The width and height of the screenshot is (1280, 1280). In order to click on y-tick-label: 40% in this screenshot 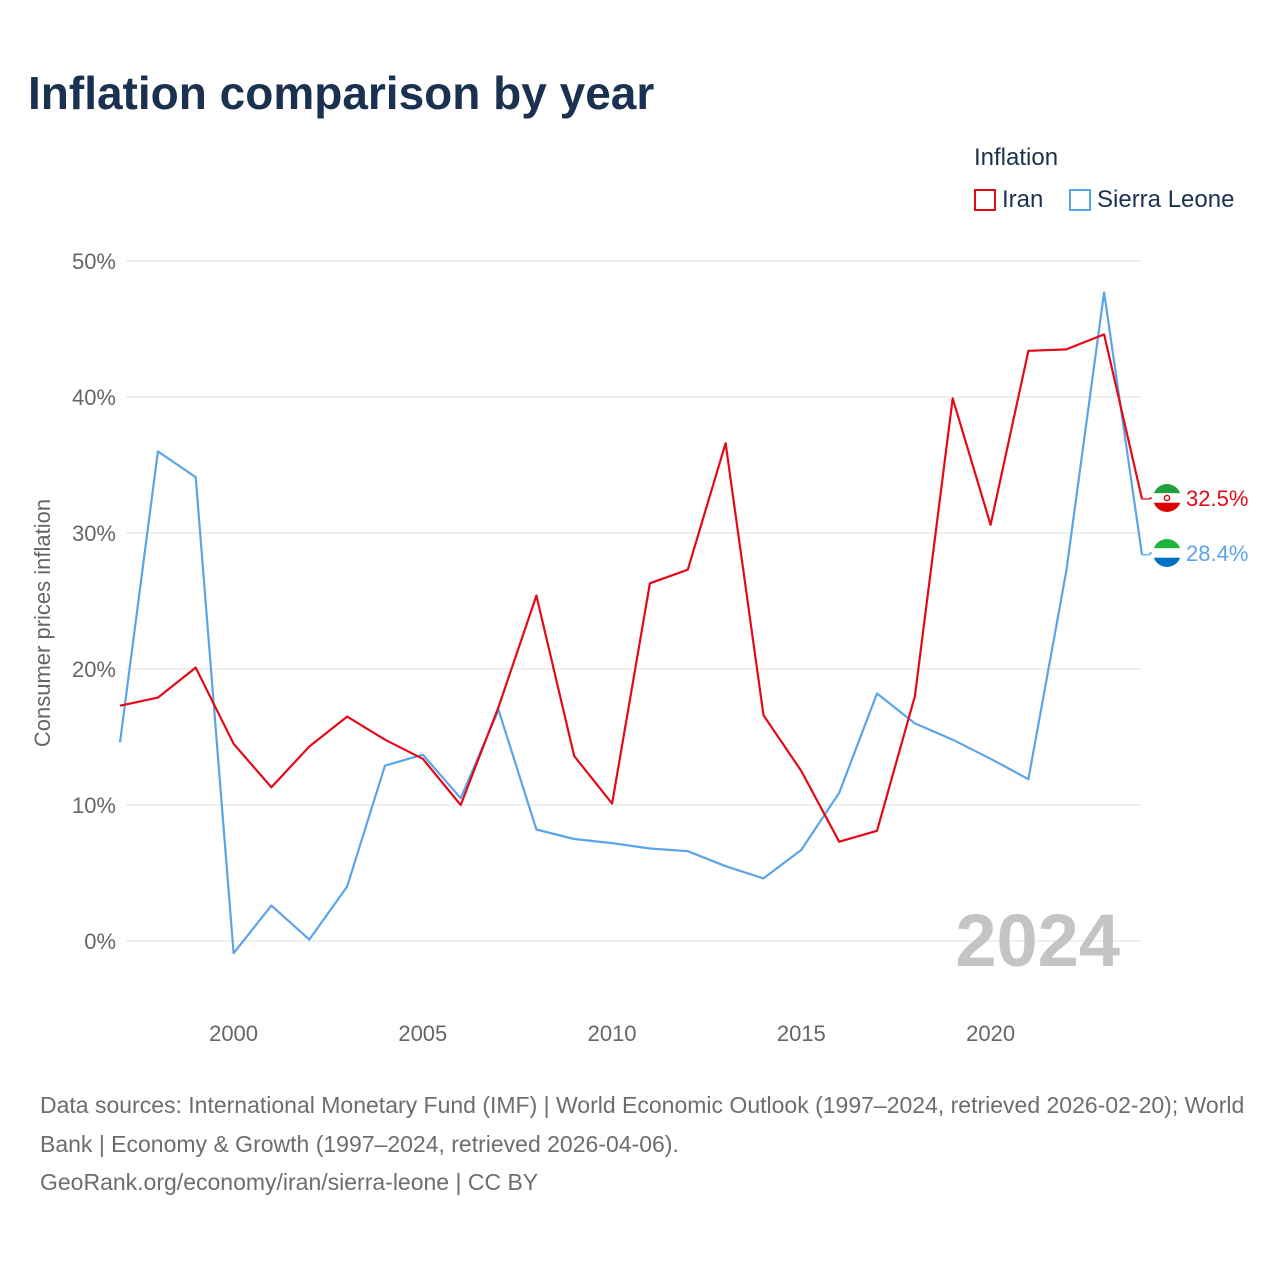, I will do `click(94, 397)`.